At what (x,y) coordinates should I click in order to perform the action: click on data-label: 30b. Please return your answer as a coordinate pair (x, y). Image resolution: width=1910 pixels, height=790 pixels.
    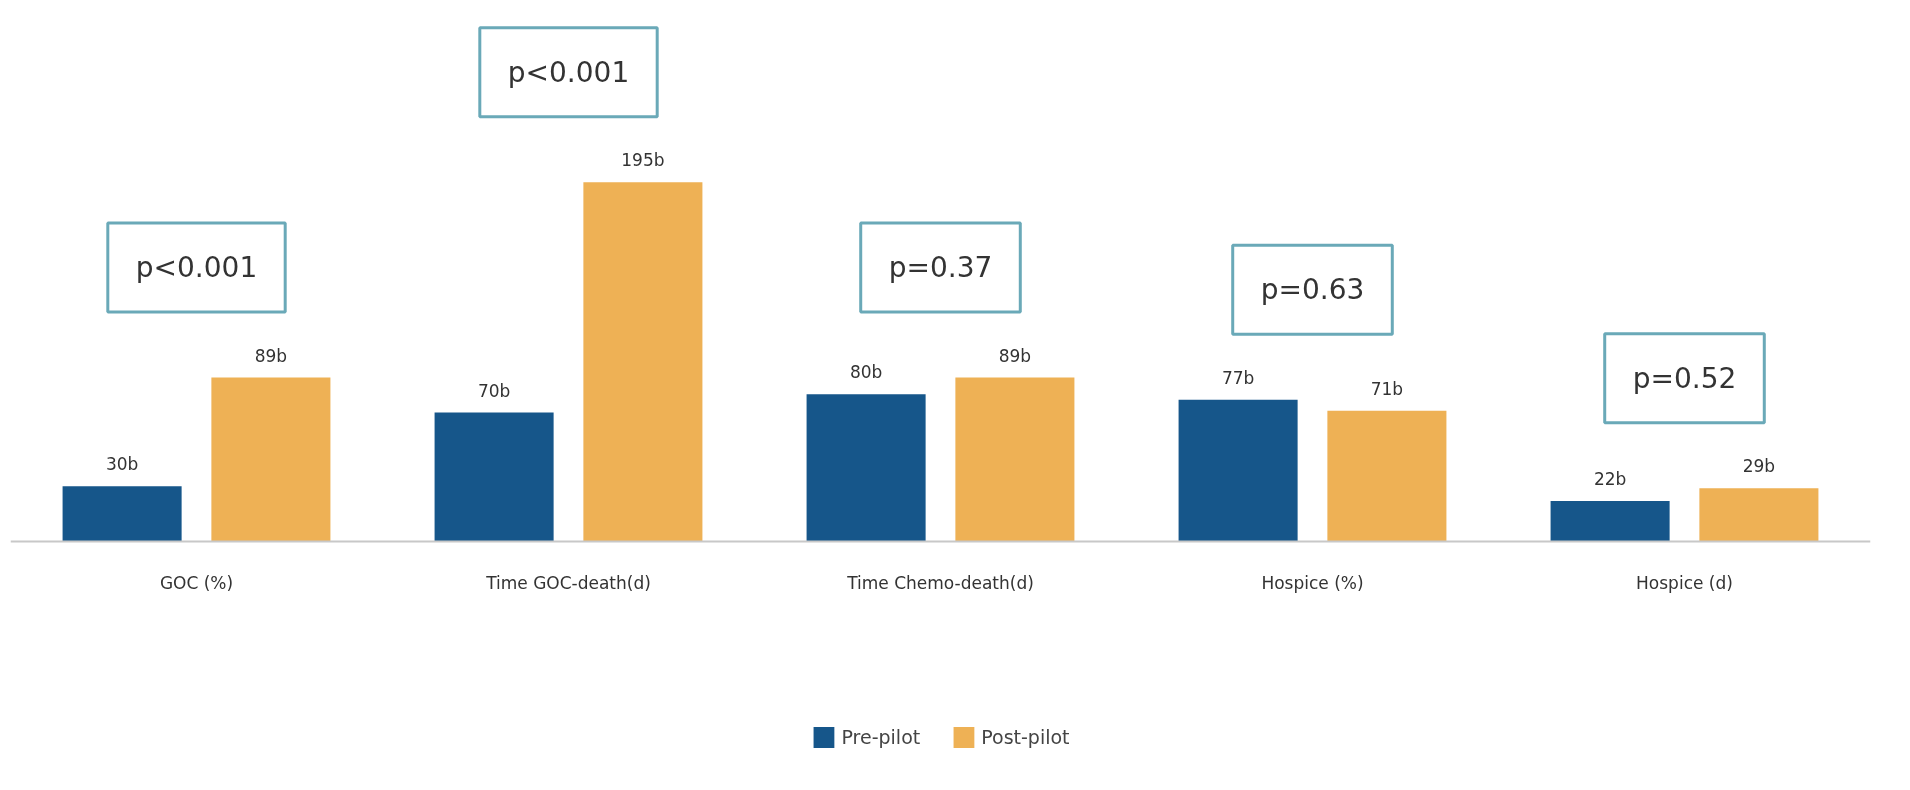
    Looking at the image, I should click on (122, 464).